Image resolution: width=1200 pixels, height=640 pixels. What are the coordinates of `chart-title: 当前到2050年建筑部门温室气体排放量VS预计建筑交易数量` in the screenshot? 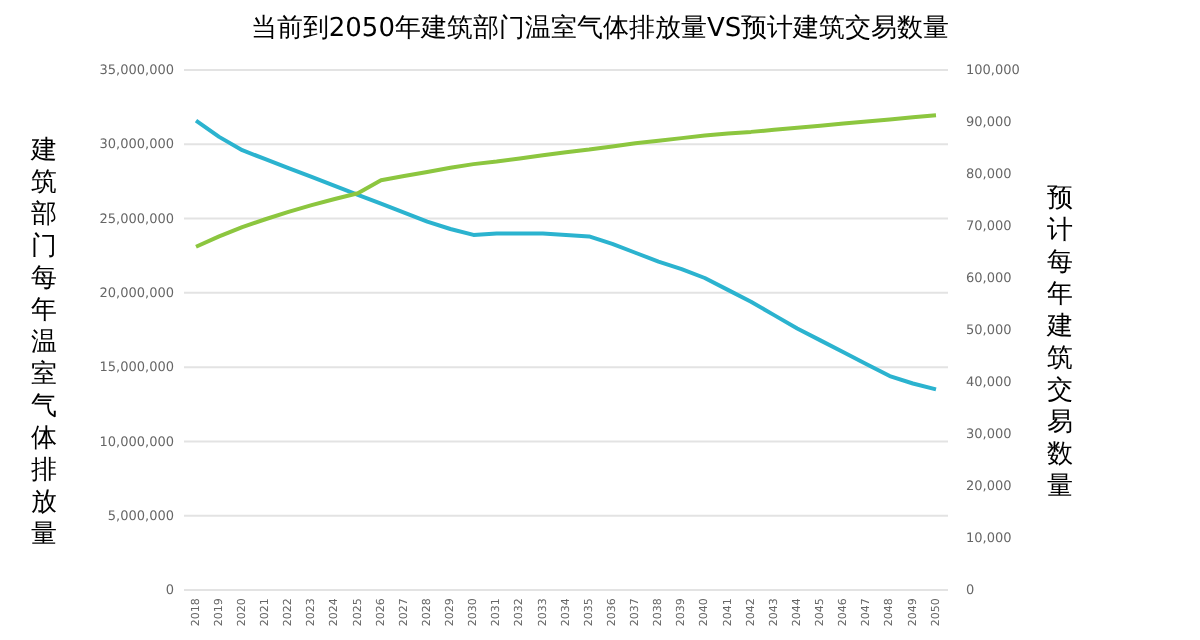 It's located at (600, 28).